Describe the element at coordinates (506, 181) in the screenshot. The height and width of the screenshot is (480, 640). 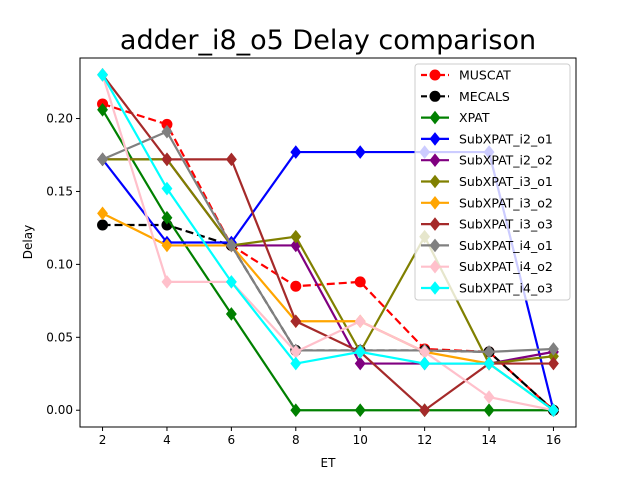
I see `legend-label: SubXPAT_i3_o1` at that location.